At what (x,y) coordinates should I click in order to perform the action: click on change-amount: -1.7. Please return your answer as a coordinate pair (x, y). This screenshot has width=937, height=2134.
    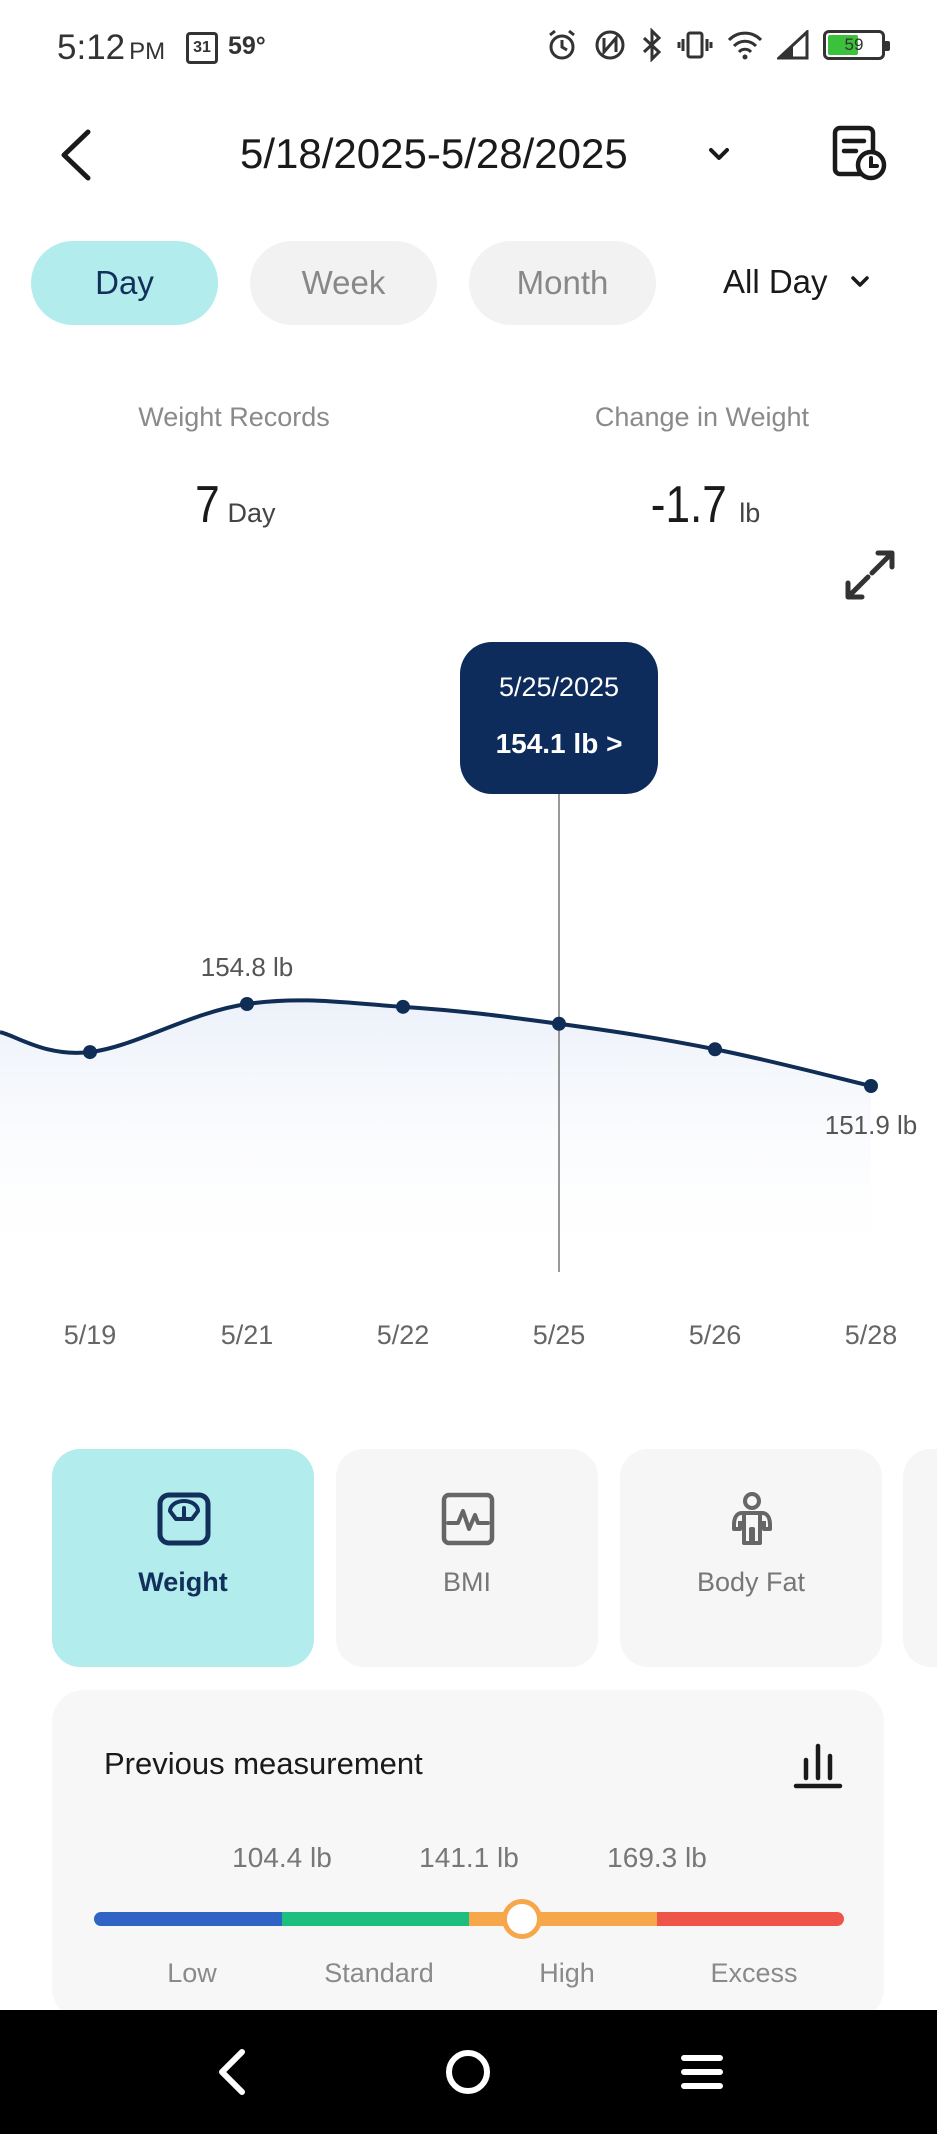
    Looking at the image, I should click on (688, 505).